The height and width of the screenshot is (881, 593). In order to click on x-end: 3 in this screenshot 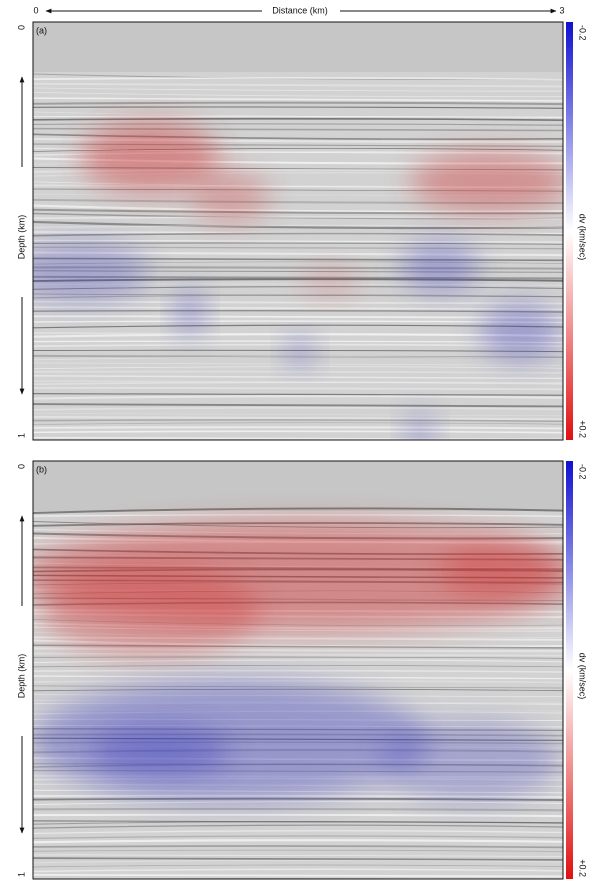, I will do `click(561, 10)`.